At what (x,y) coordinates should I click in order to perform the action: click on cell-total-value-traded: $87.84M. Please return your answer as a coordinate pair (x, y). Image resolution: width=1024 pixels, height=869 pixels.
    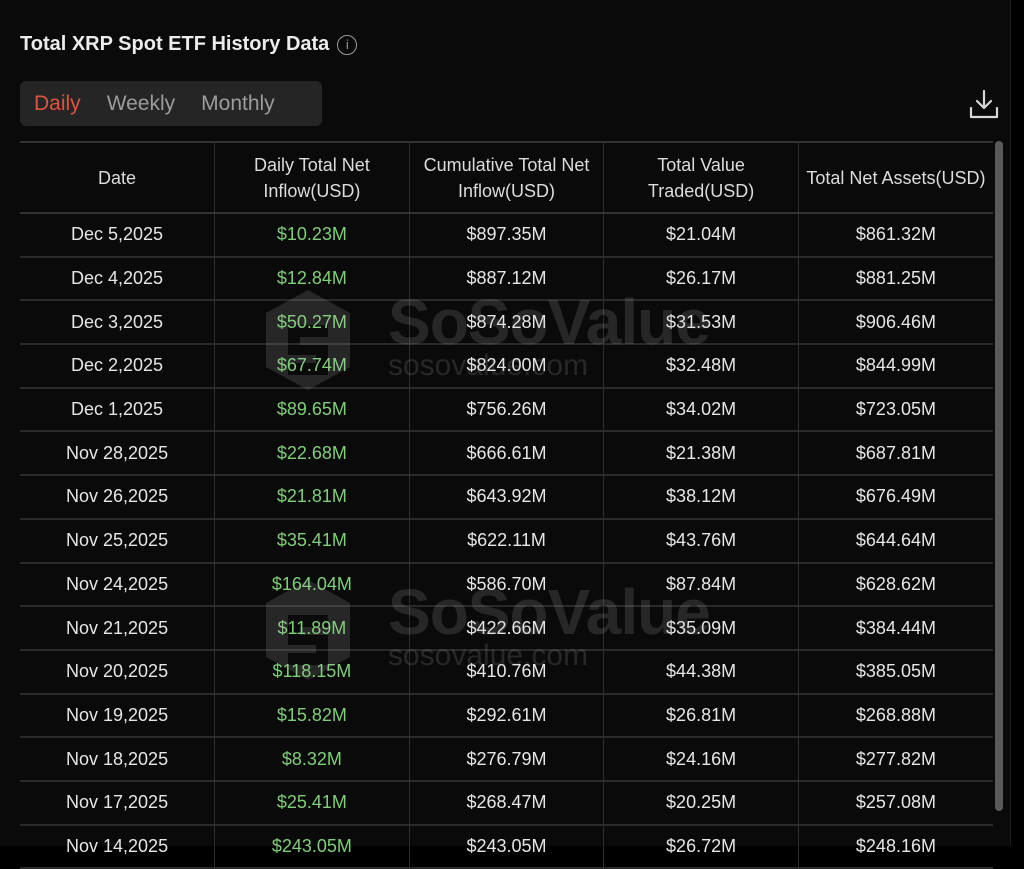
    Looking at the image, I should click on (701, 585).